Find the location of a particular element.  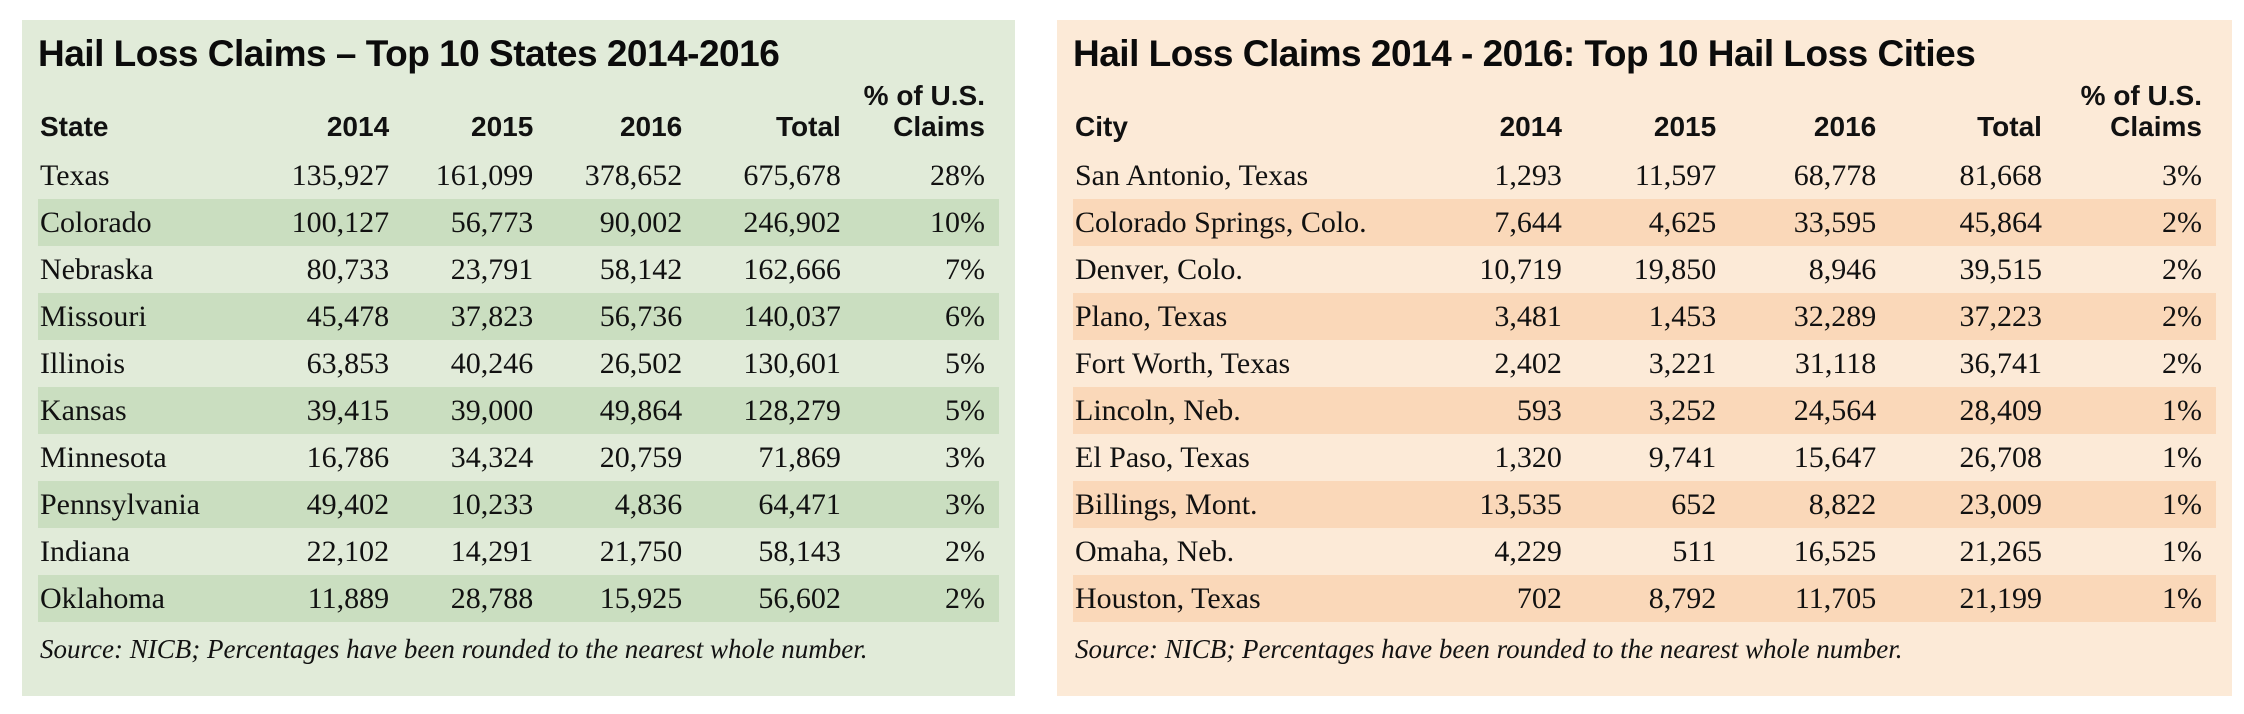

value-cell: 10,233 is located at coordinates (492, 504).